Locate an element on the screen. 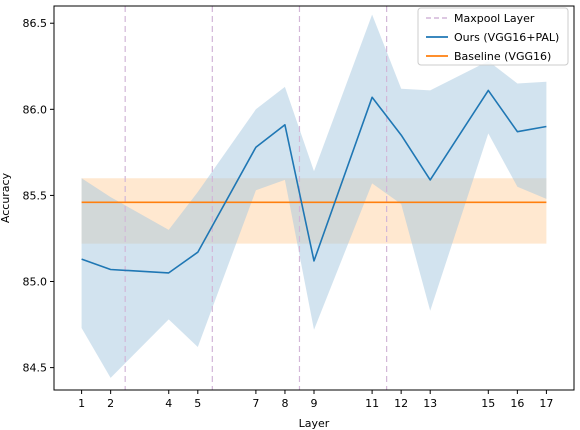  x-tick-label: 11 is located at coordinates (372, 403).